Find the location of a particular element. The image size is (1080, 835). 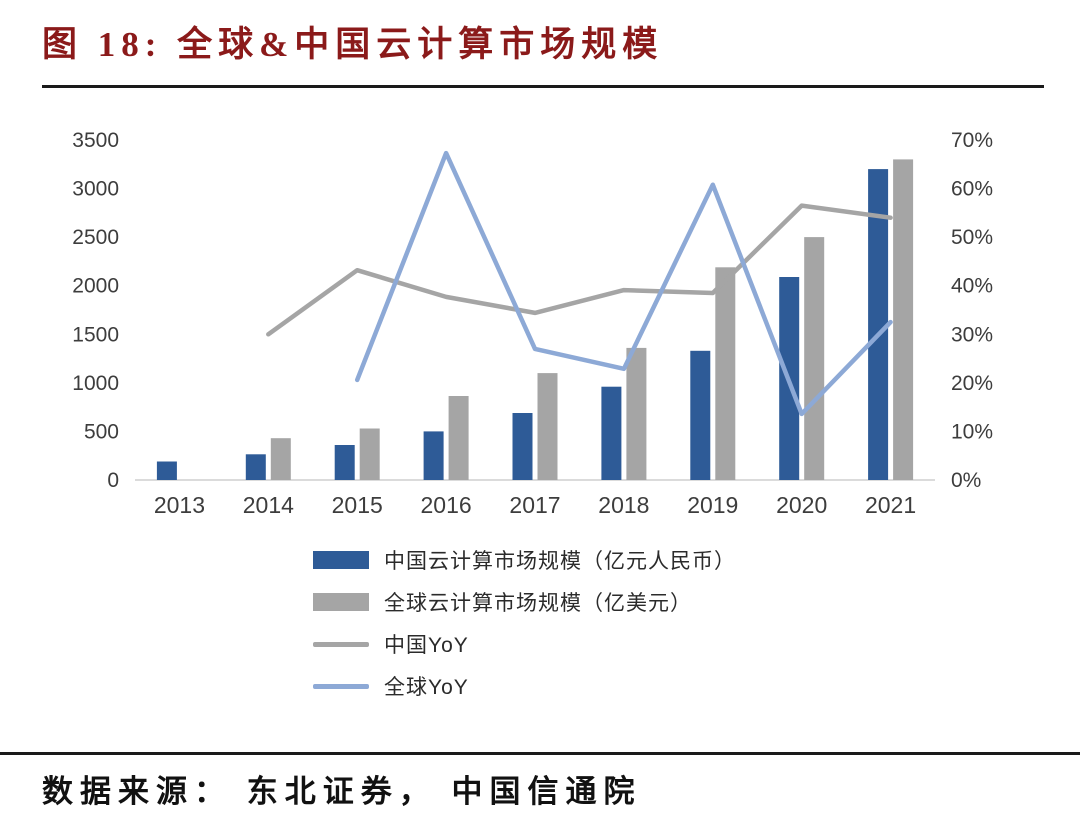

china-yoy-line-swatch-icon is located at coordinates (341, 644).